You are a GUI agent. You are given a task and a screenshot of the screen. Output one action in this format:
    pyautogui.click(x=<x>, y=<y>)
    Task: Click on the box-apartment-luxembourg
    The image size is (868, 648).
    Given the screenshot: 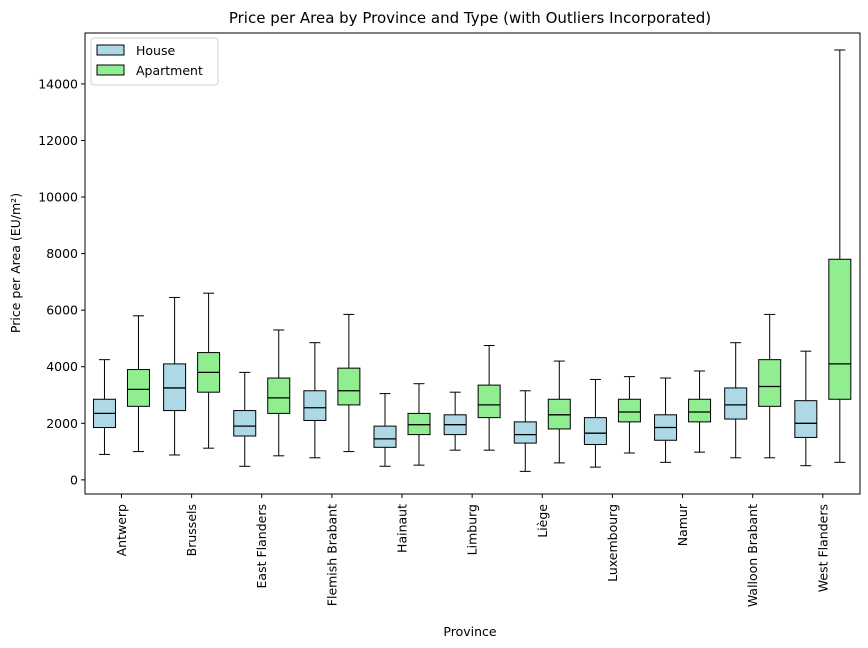 What is the action you would take?
    pyautogui.click(x=629, y=415)
    